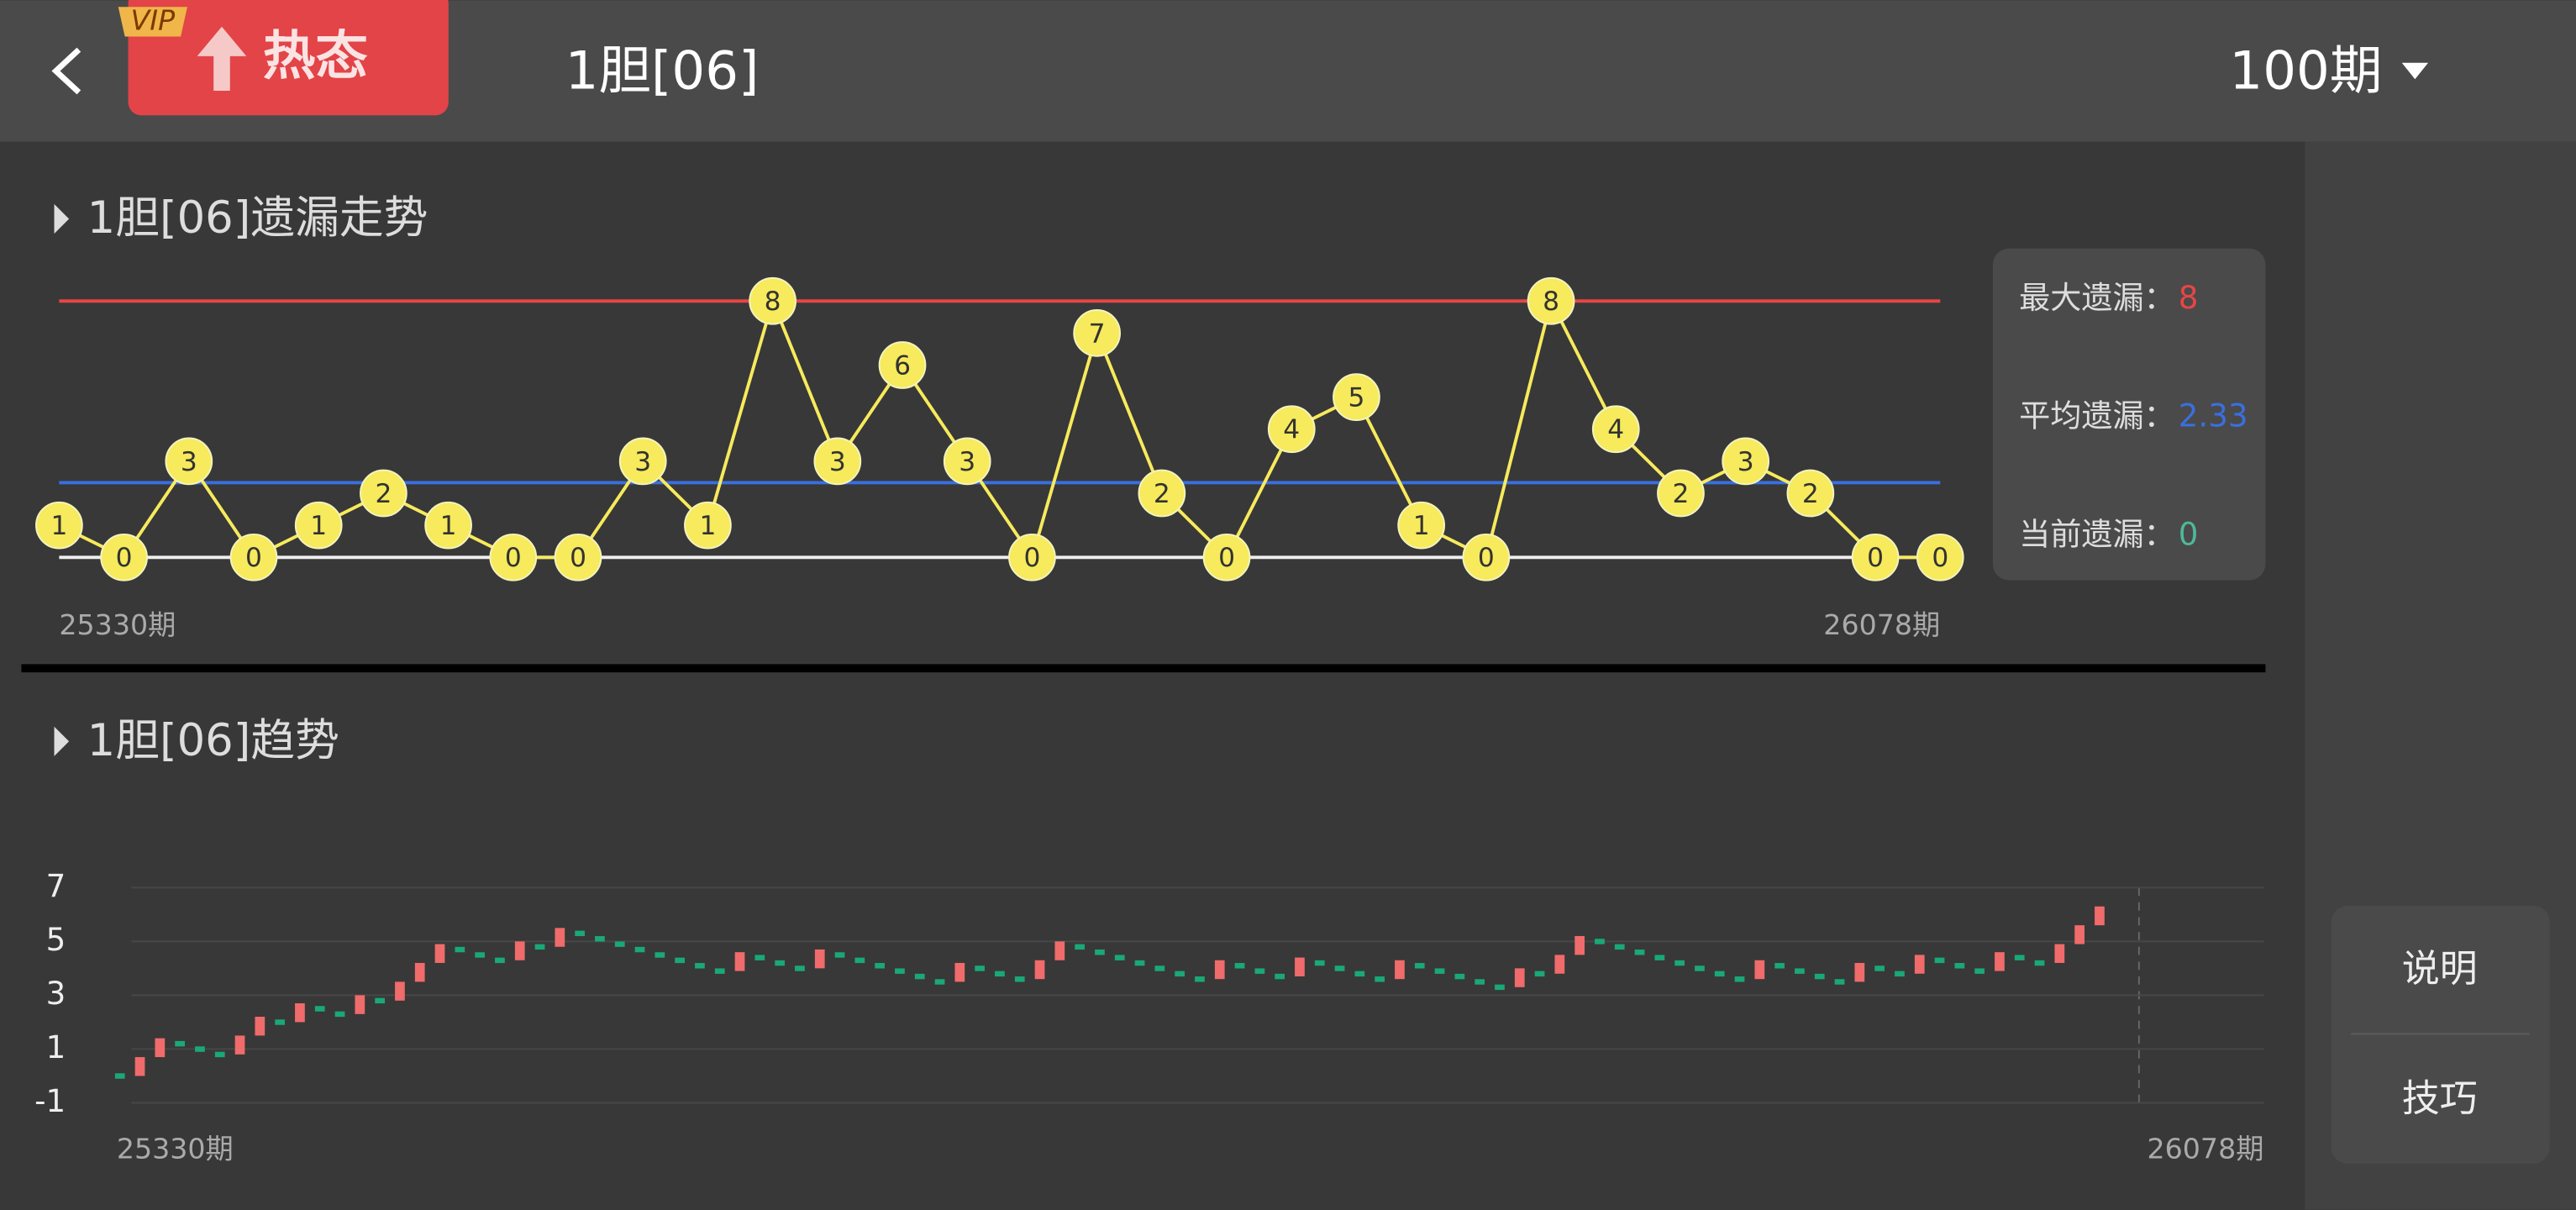 The image size is (2576, 1210). I want to click on side-button: 说明, so click(2440, 968).